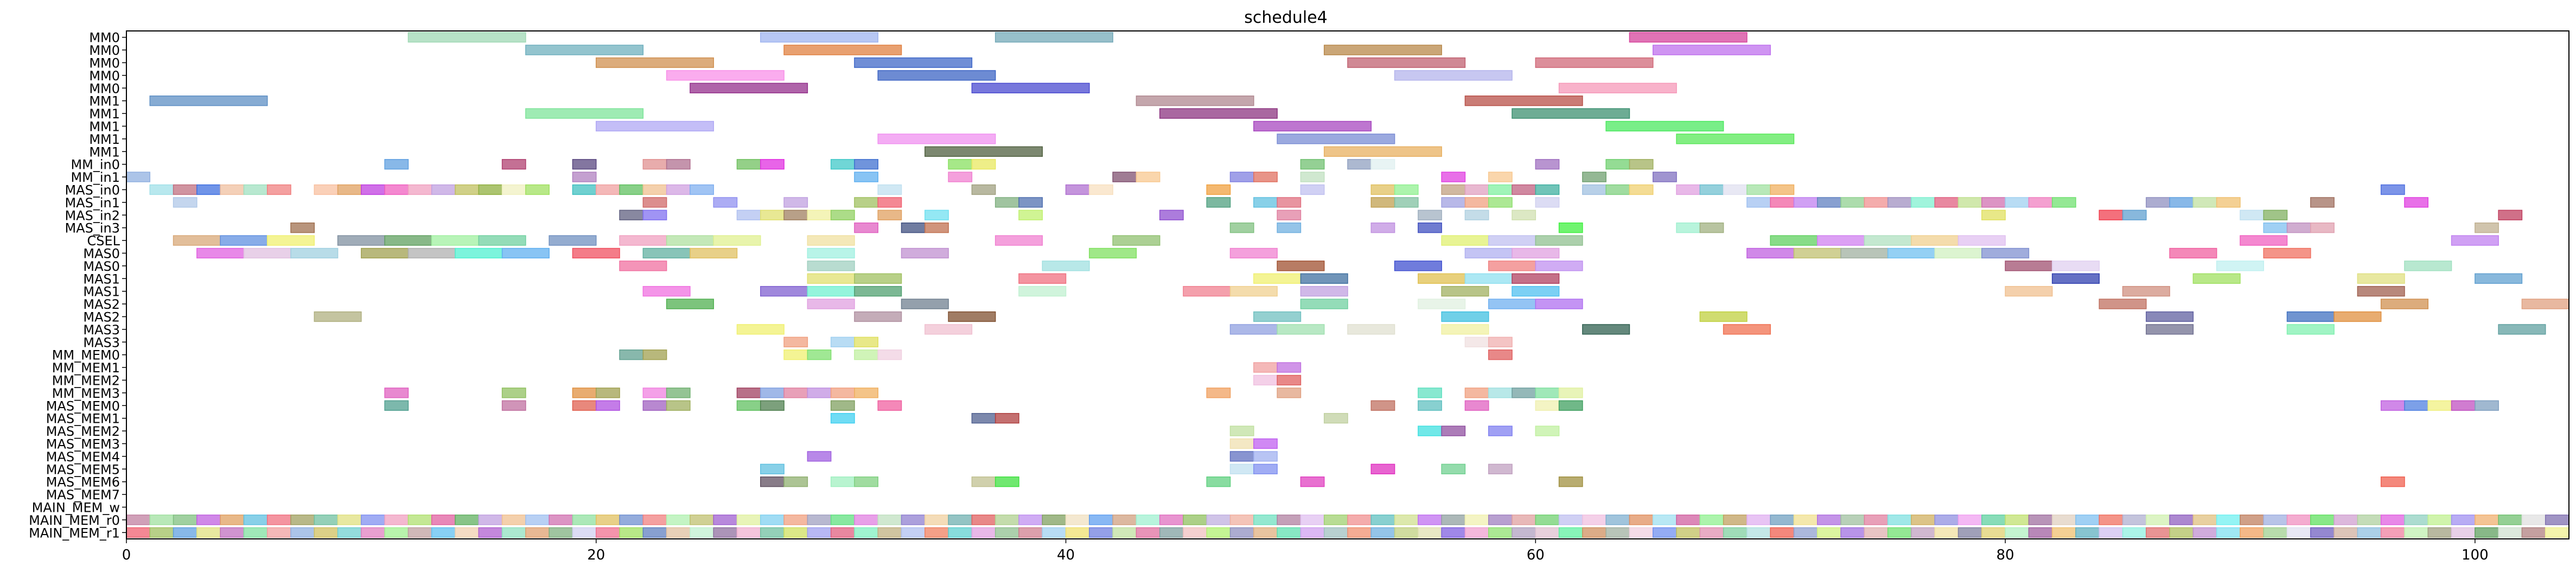 Image resolution: width=2576 pixels, height=572 pixels. Describe the element at coordinates (101, 266) in the screenshot. I see `y-tick-label: MAS0` at that location.